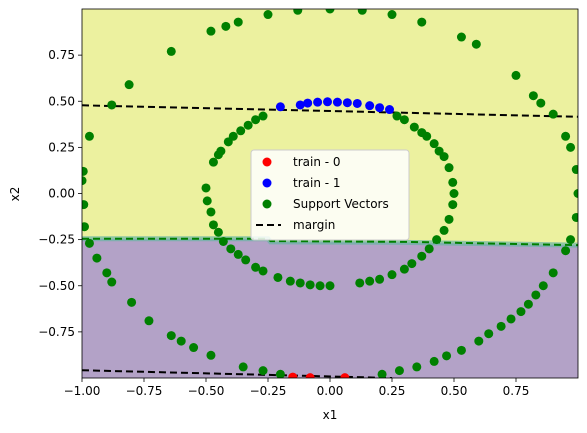  What do you see at coordinates (268, 391) in the screenshot?
I see `x-tick-label: −0.25` at bounding box center [268, 391].